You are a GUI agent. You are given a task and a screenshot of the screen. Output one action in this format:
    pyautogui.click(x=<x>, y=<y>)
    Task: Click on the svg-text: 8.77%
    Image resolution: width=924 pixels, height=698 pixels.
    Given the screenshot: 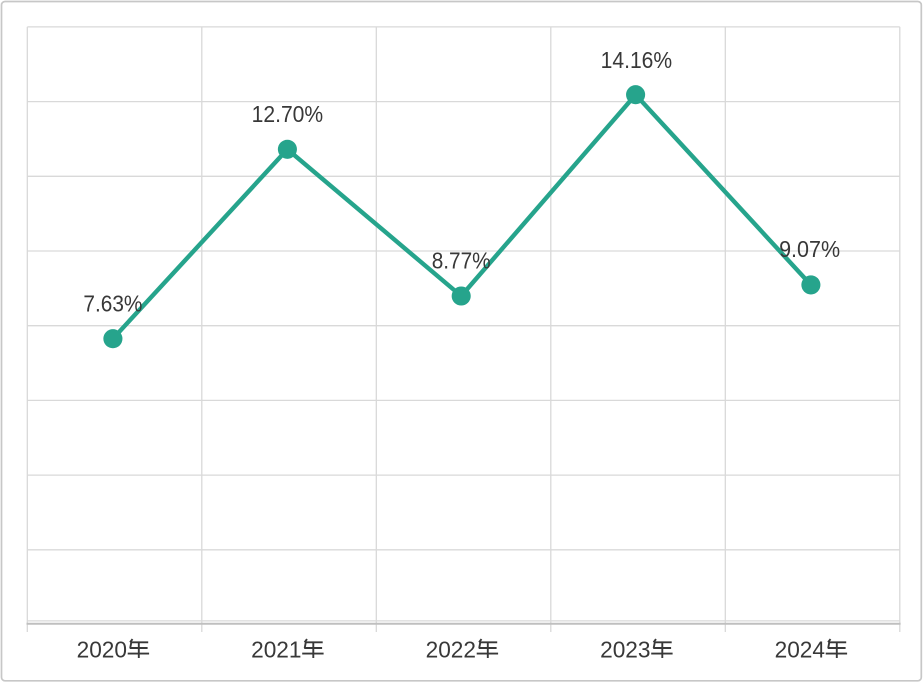 What is the action you would take?
    pyautogui.click(x=461, y=261)
    